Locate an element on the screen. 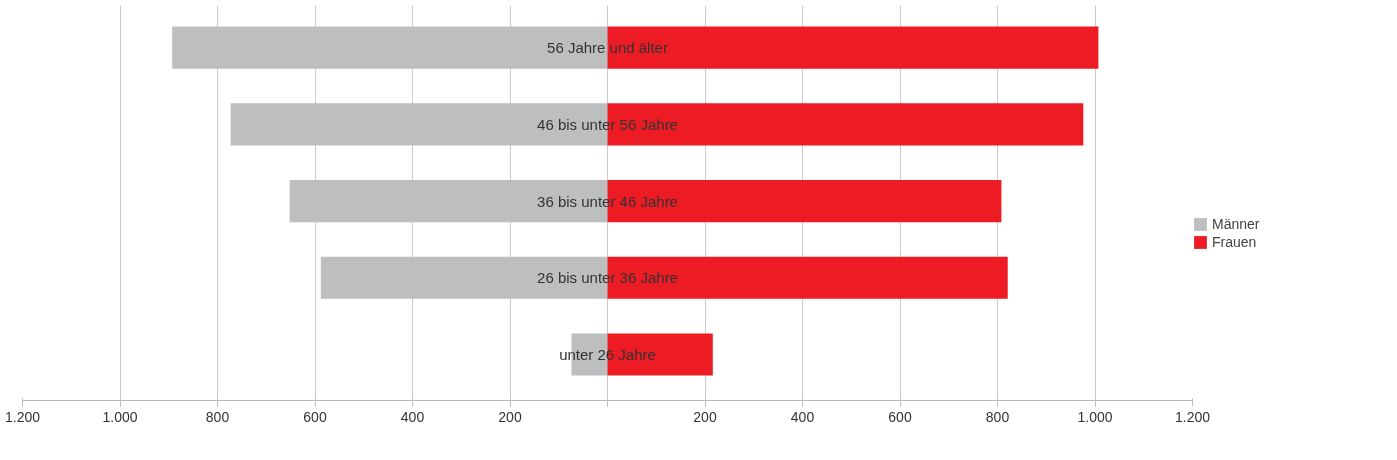 This screenshot has height=460, width=1397. y-tick-label: 56 Jahre und älter is located at coordinates (607, 48).